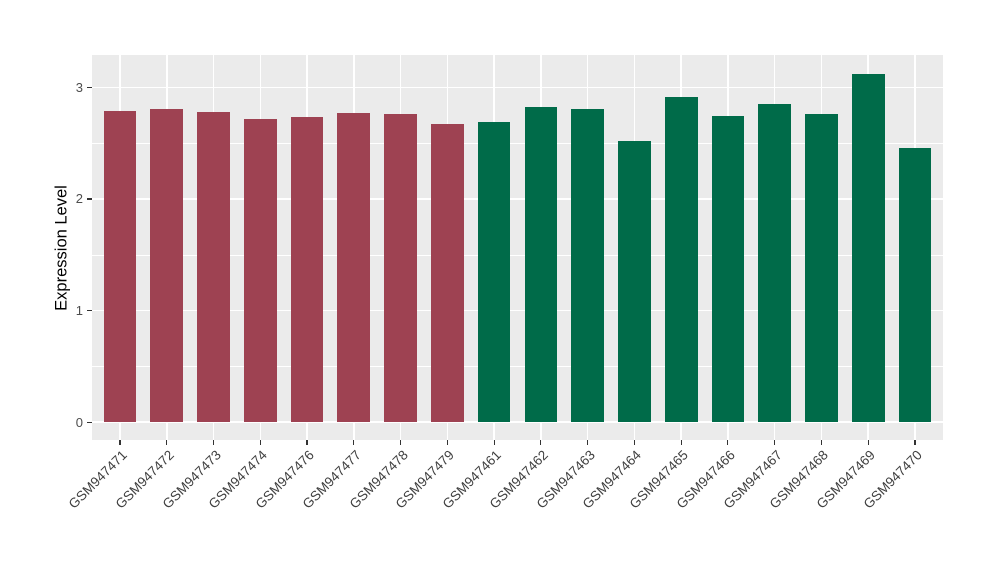 Image resolution: width=1000 pixels, height=580 pixels. What do you see at coordinates (167, 265) in the screenshot?
I see `bar-GSM947472` at bounding box center [167, 265].